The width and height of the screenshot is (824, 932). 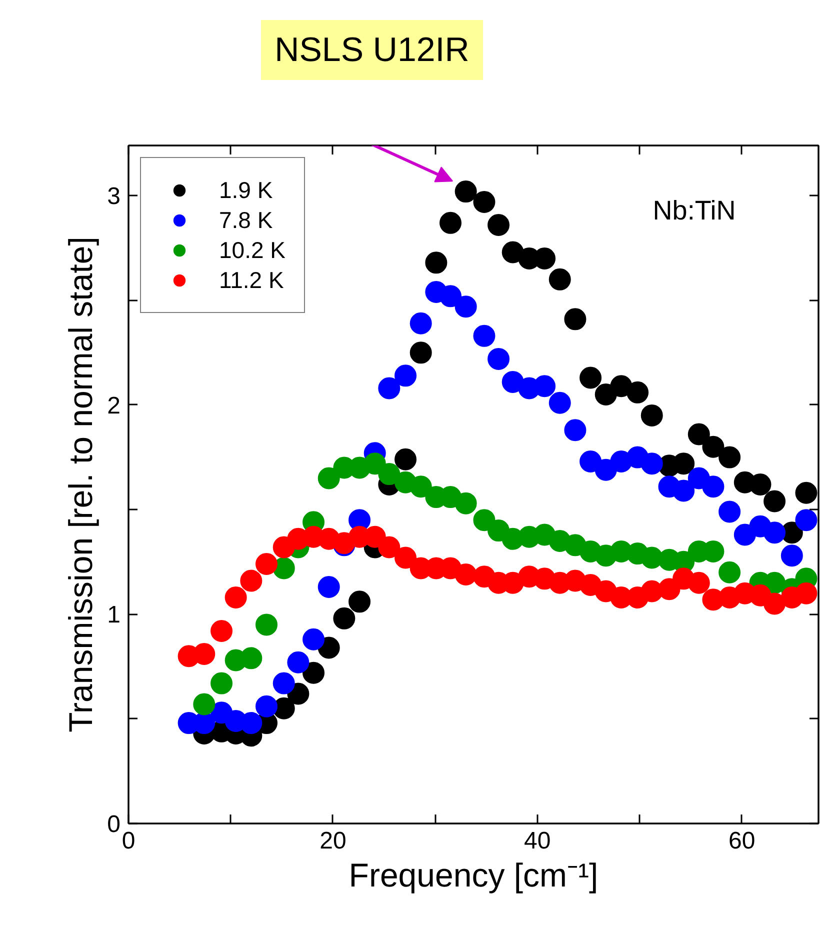 I want to click on legend-label: 1.9 K, so click(x=246, y=190).